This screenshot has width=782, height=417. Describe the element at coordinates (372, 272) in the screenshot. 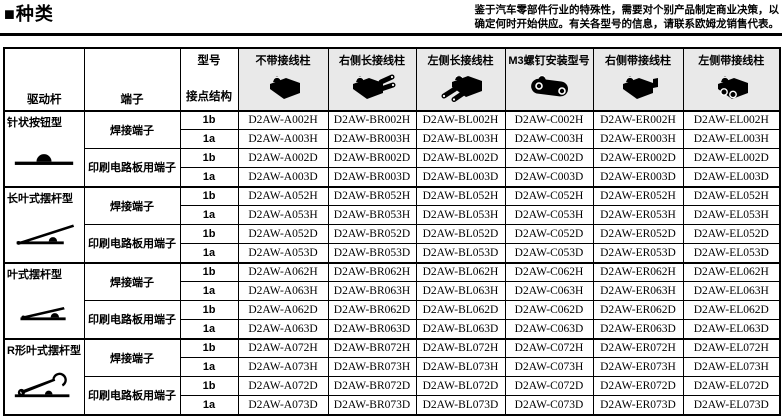

I see `model-cell: D2AW-BR062H` at that location.